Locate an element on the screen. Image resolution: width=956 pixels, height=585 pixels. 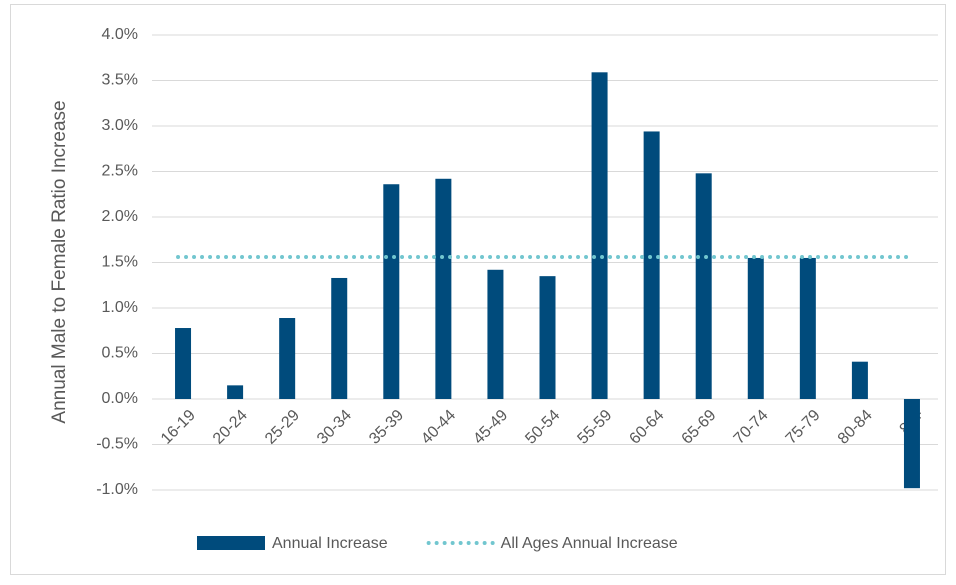
y-tick-label: 3.0% is located at coordinates (120, 125).